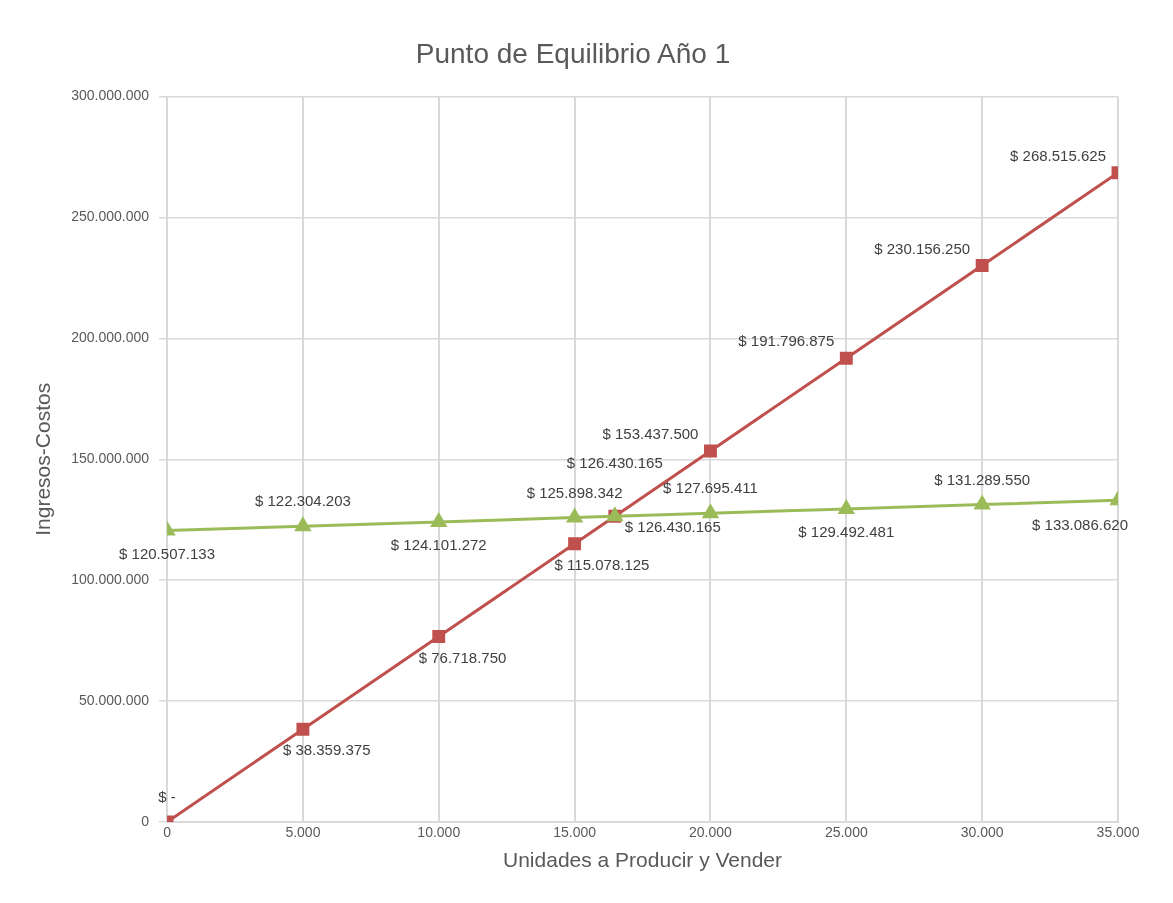 This screenshot has height=903, width=1173. What do you see at coordinates (167, 553) in the screenshot?
I see `data-label: $ 120.507.133` at bounding box center [167, 553].